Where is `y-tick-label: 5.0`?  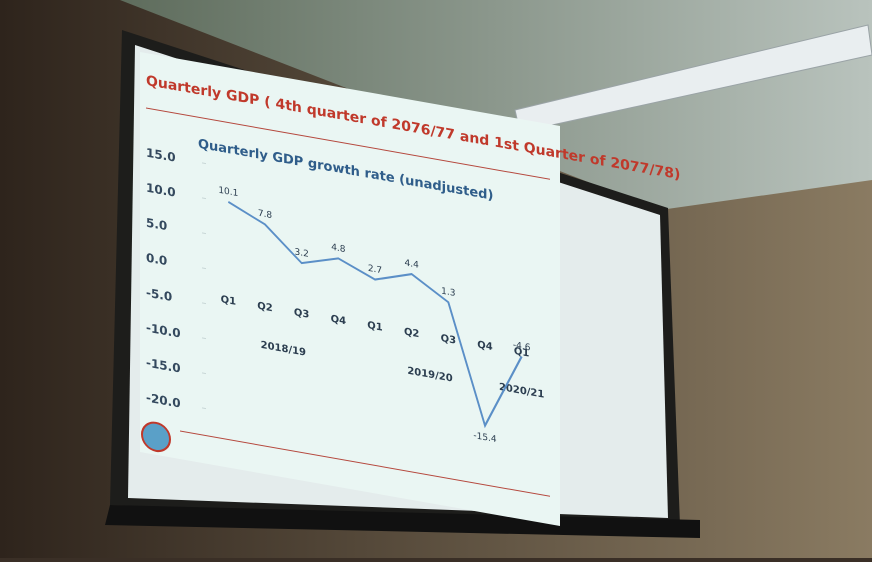
y-tick-label: 5.0 is located at coordinates (156, 225).